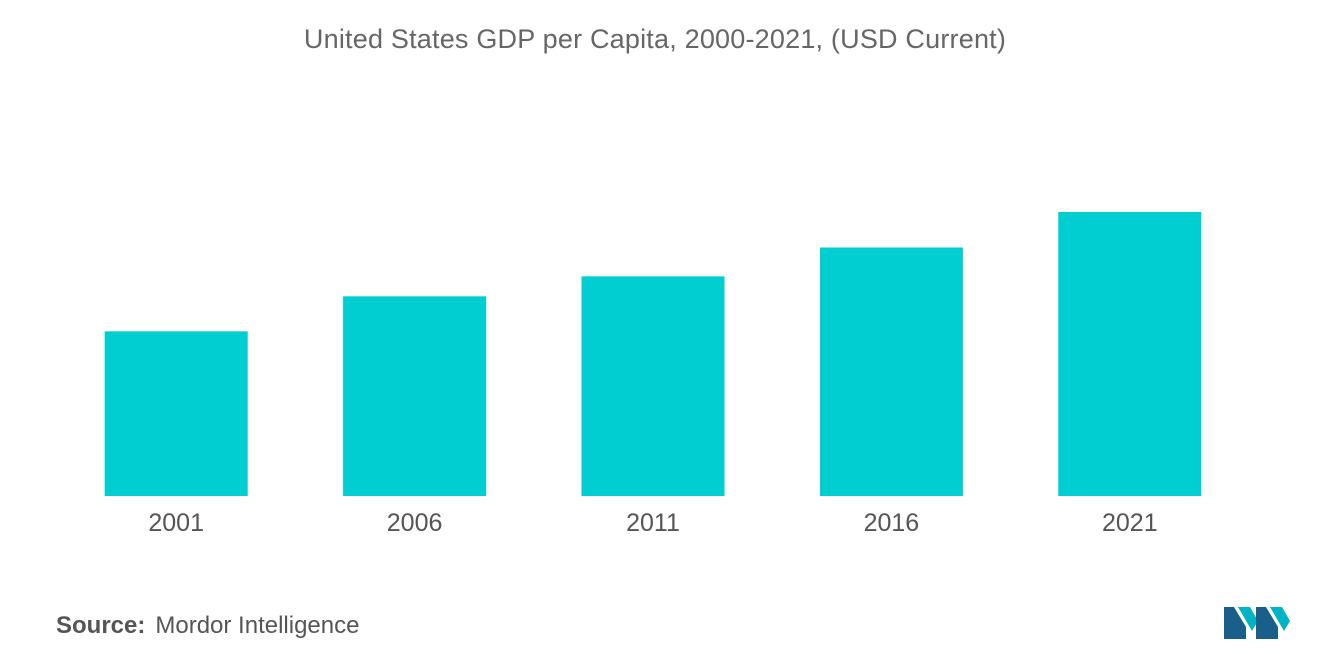  What do you see at coordinates (176, 413) in the screenshot?
I see `bar-2001` at bounding box center [176, 413].